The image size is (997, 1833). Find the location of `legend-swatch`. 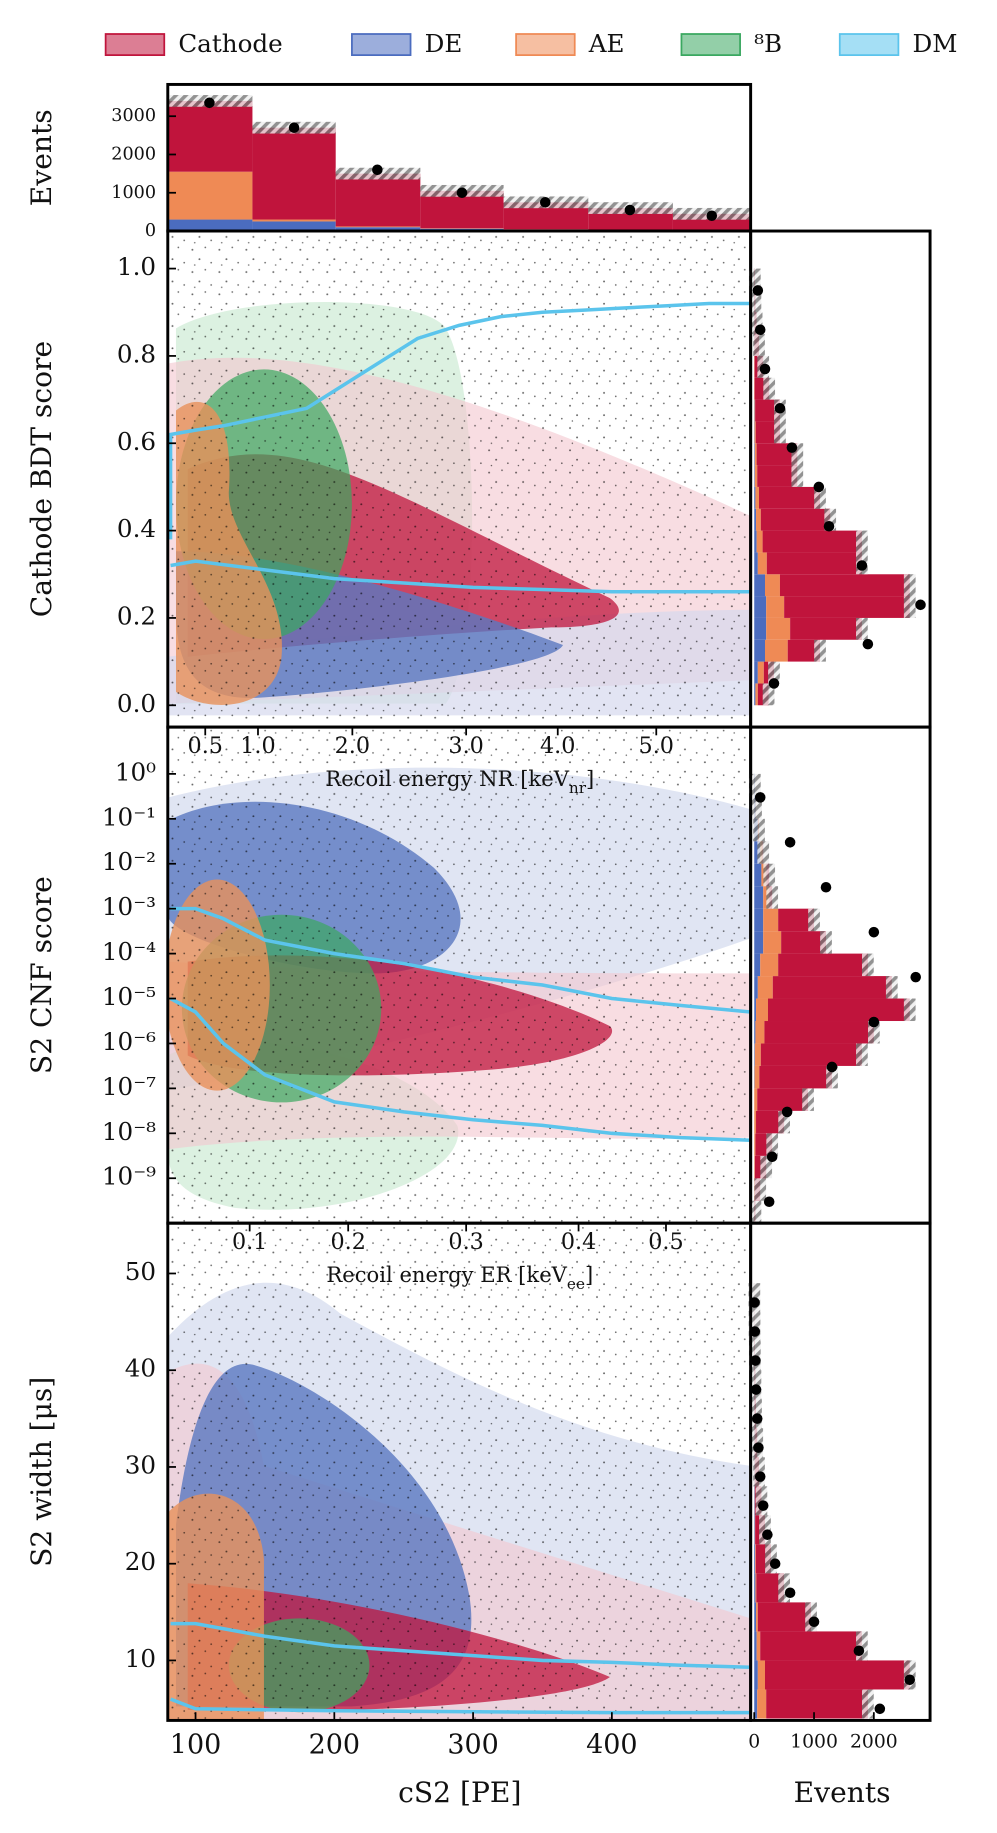

legend-swatch is located at coordinates (381, 44).